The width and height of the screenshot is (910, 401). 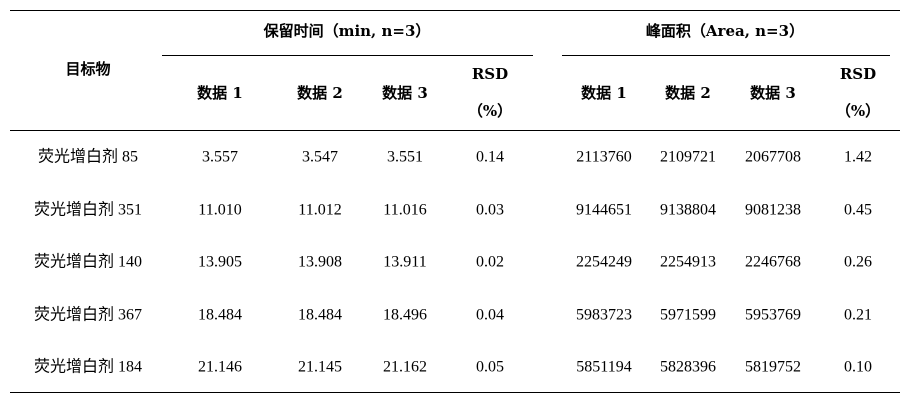 What do you see at coordinates (490, 315) in the screenshot?
I see `cell: 0.04` at bounding box center [490, 315].